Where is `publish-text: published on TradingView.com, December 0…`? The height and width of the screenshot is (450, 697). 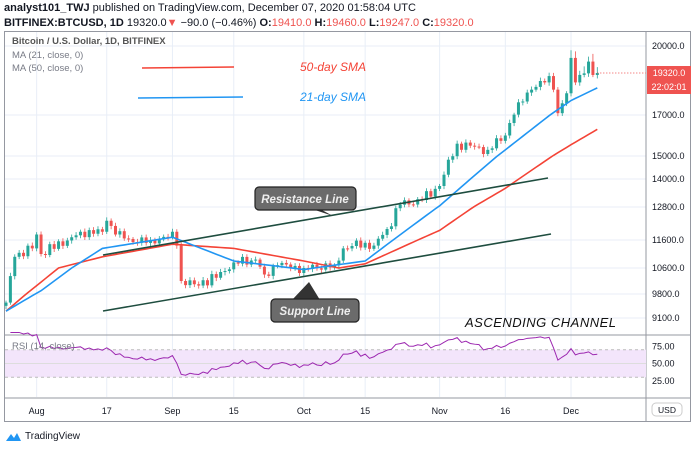
publish-text: published on TradingView.com, December 0… is located at coordinates (254, 8).